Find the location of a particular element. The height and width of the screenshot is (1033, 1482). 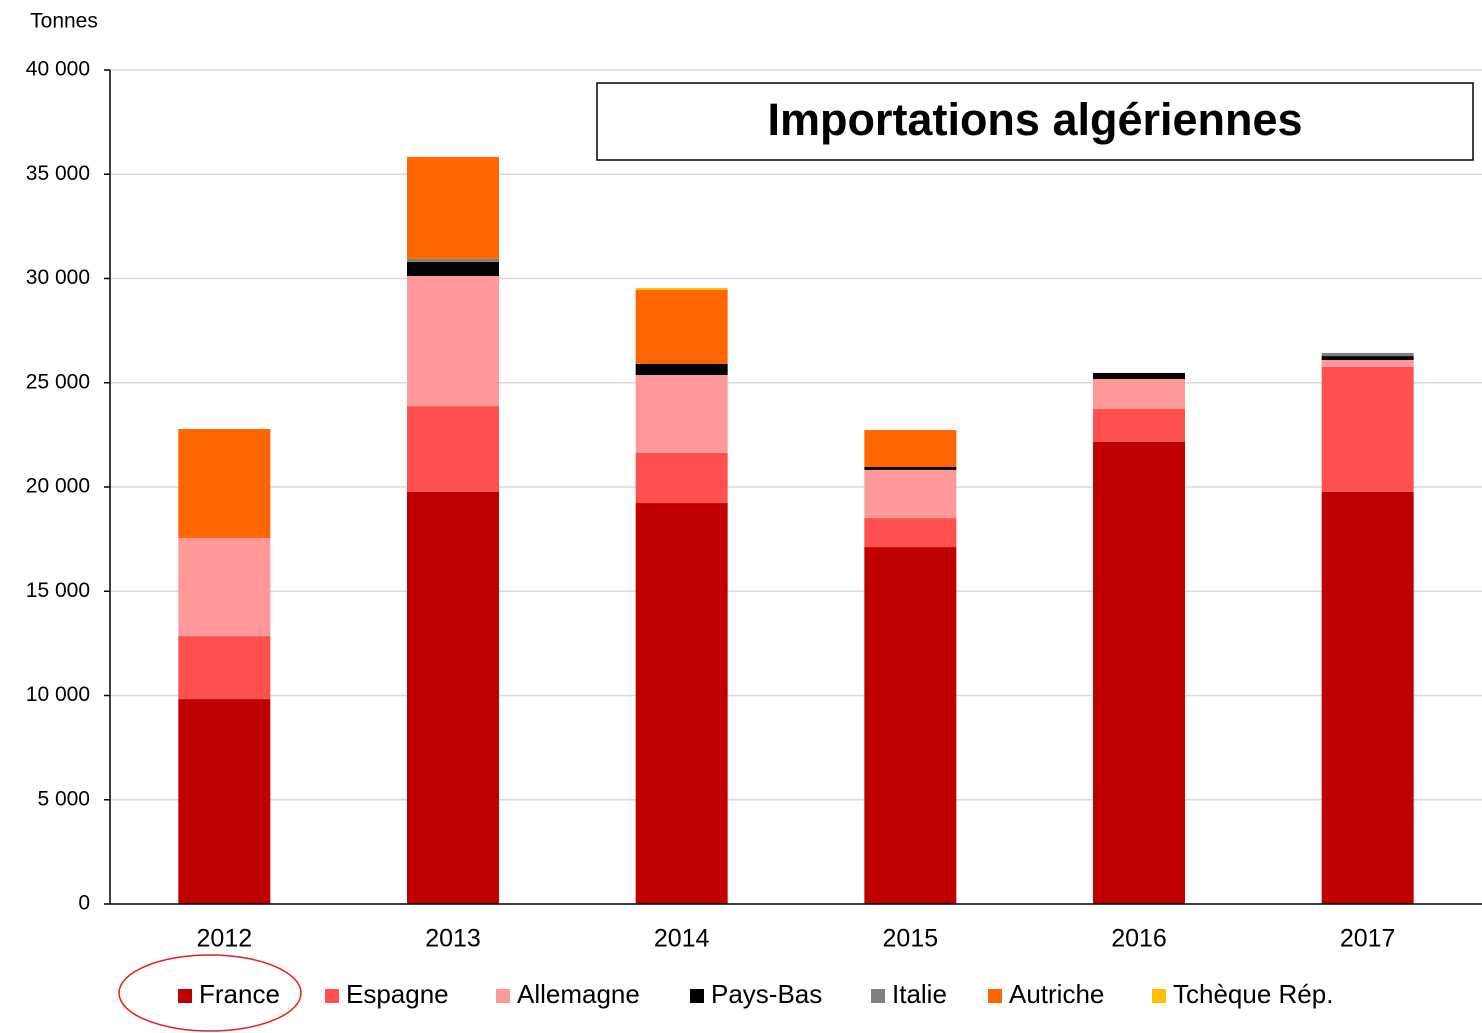

x-tick-label: 2013 is located at coordinates (453, 939).